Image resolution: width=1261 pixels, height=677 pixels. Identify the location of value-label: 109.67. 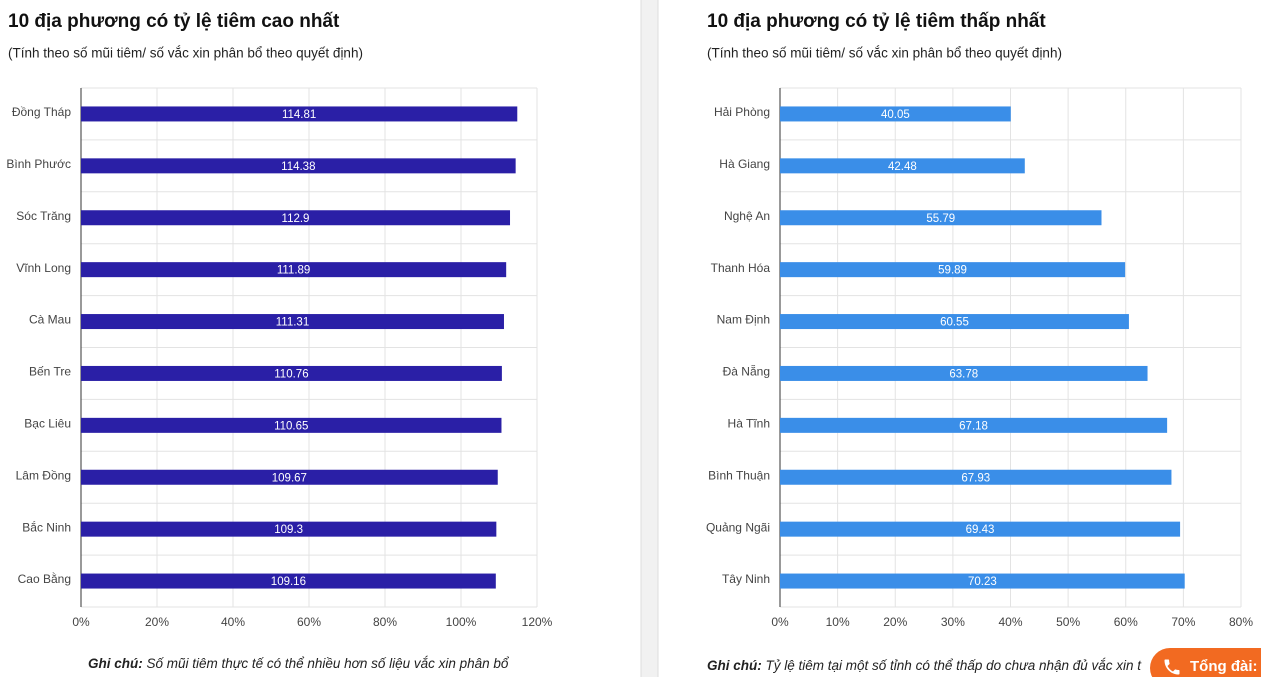
(289, 478).